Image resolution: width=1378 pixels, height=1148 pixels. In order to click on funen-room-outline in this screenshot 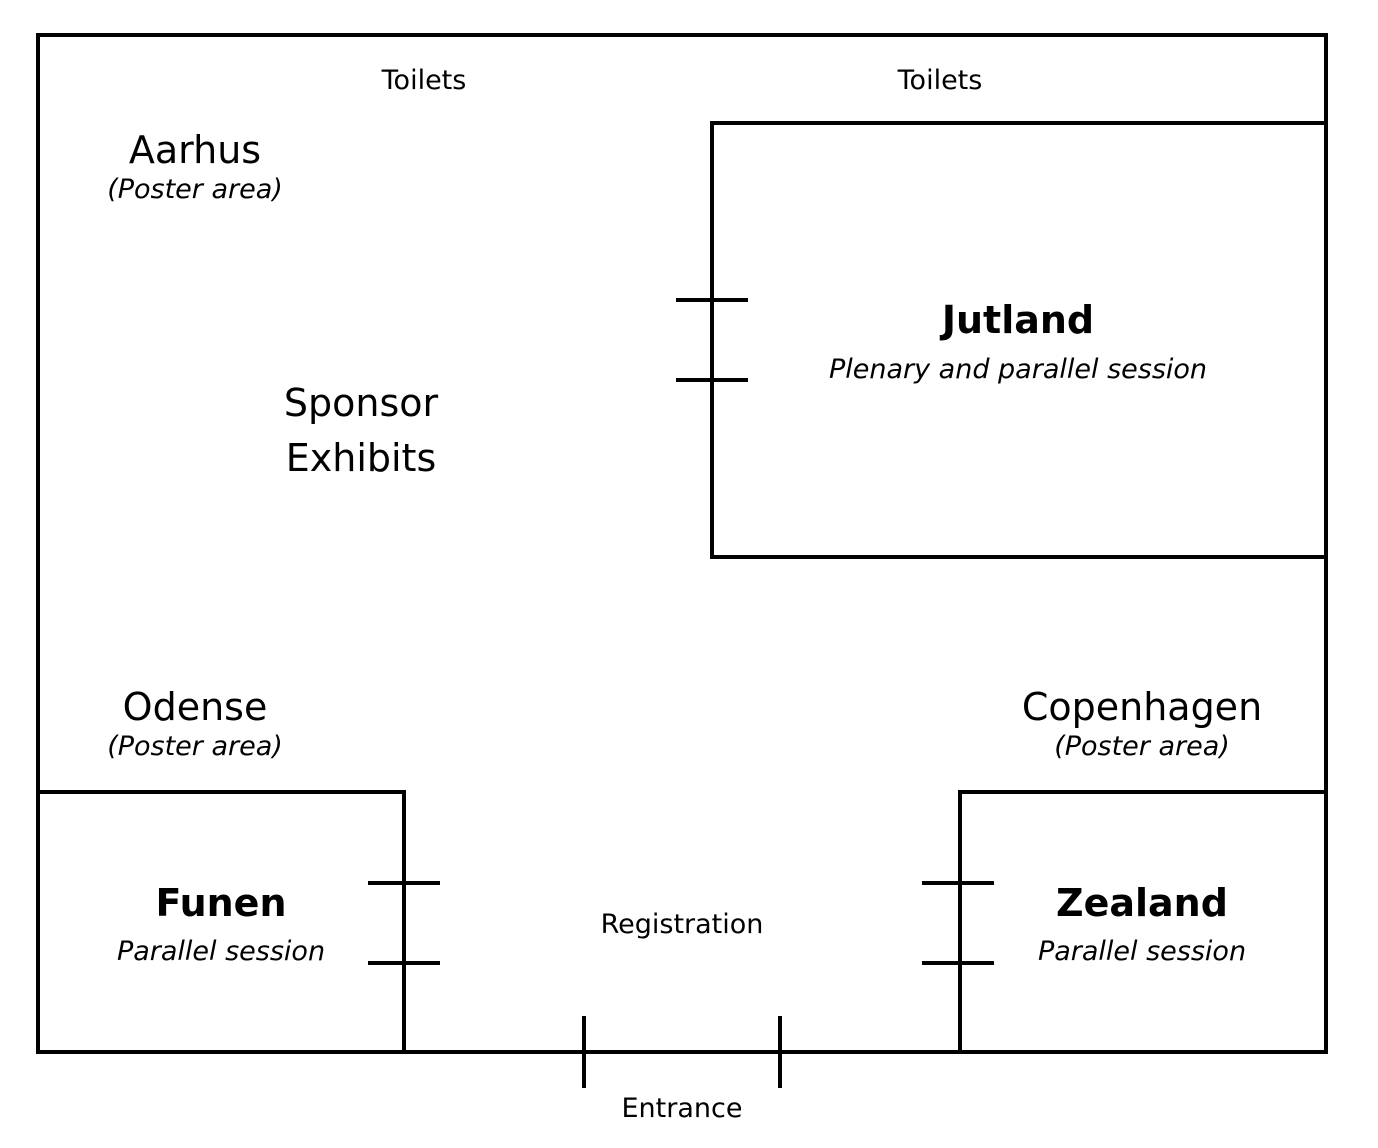, I will do `click(221, 922)`.